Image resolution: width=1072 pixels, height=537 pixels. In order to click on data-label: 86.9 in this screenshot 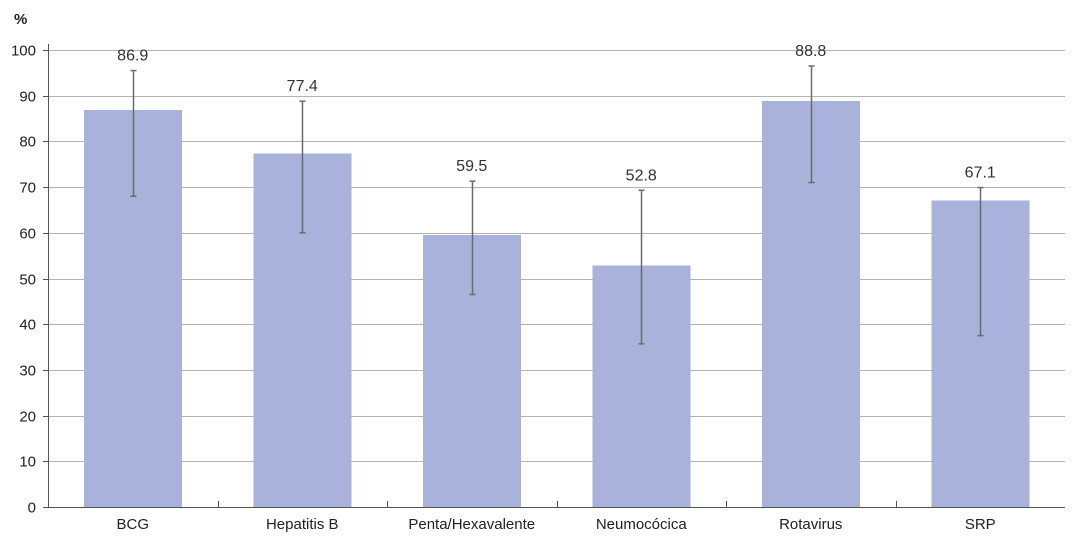, I will do `click(132, 56)`.